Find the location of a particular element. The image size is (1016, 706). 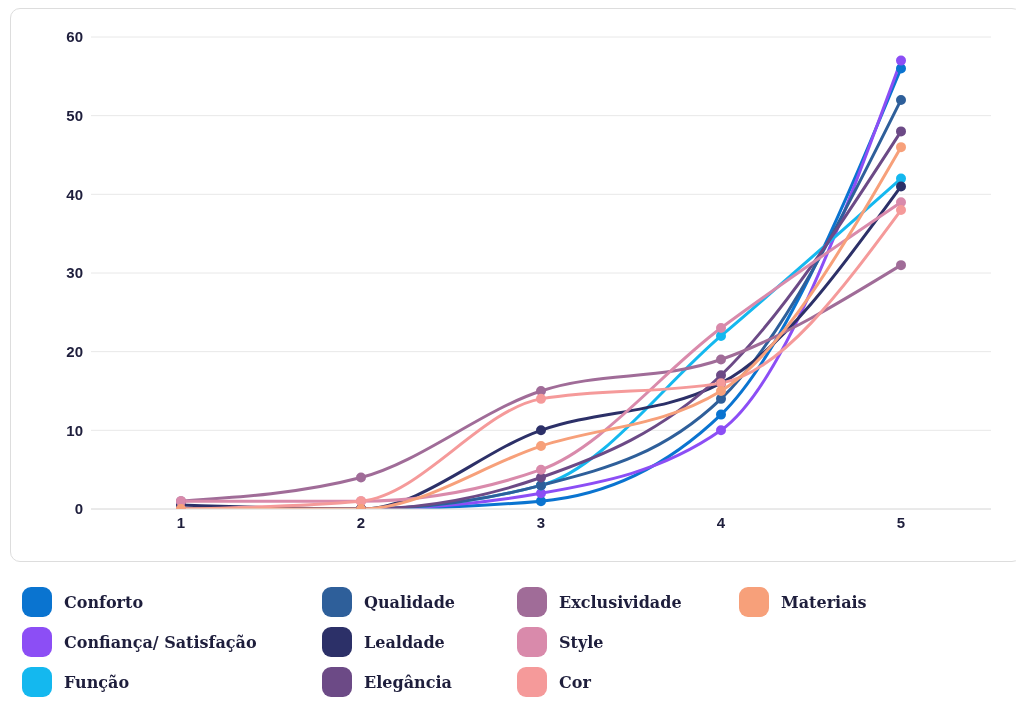

legend-label: Elegância is located at coordinates (408, 682).